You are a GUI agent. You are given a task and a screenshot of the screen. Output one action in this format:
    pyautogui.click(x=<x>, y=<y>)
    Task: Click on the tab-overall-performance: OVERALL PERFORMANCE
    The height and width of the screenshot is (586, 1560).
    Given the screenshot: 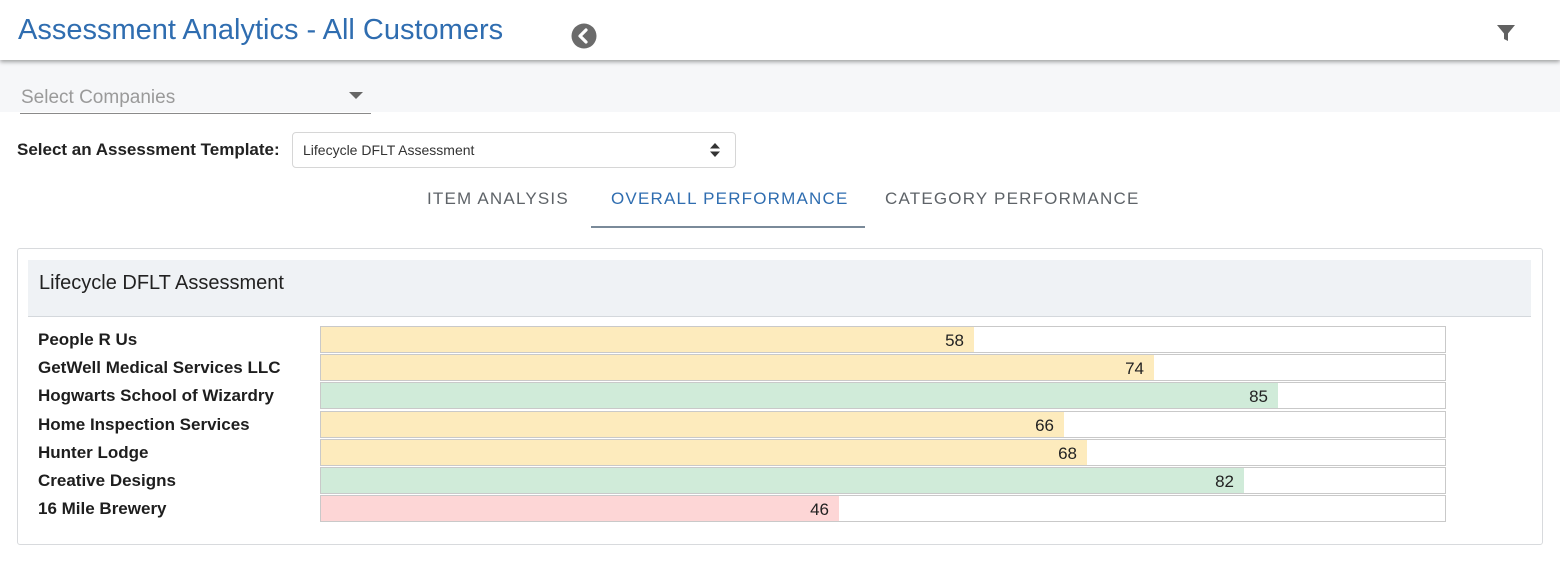 What is the action you would take?
    pyautogui.click(x=730, y=198)
    